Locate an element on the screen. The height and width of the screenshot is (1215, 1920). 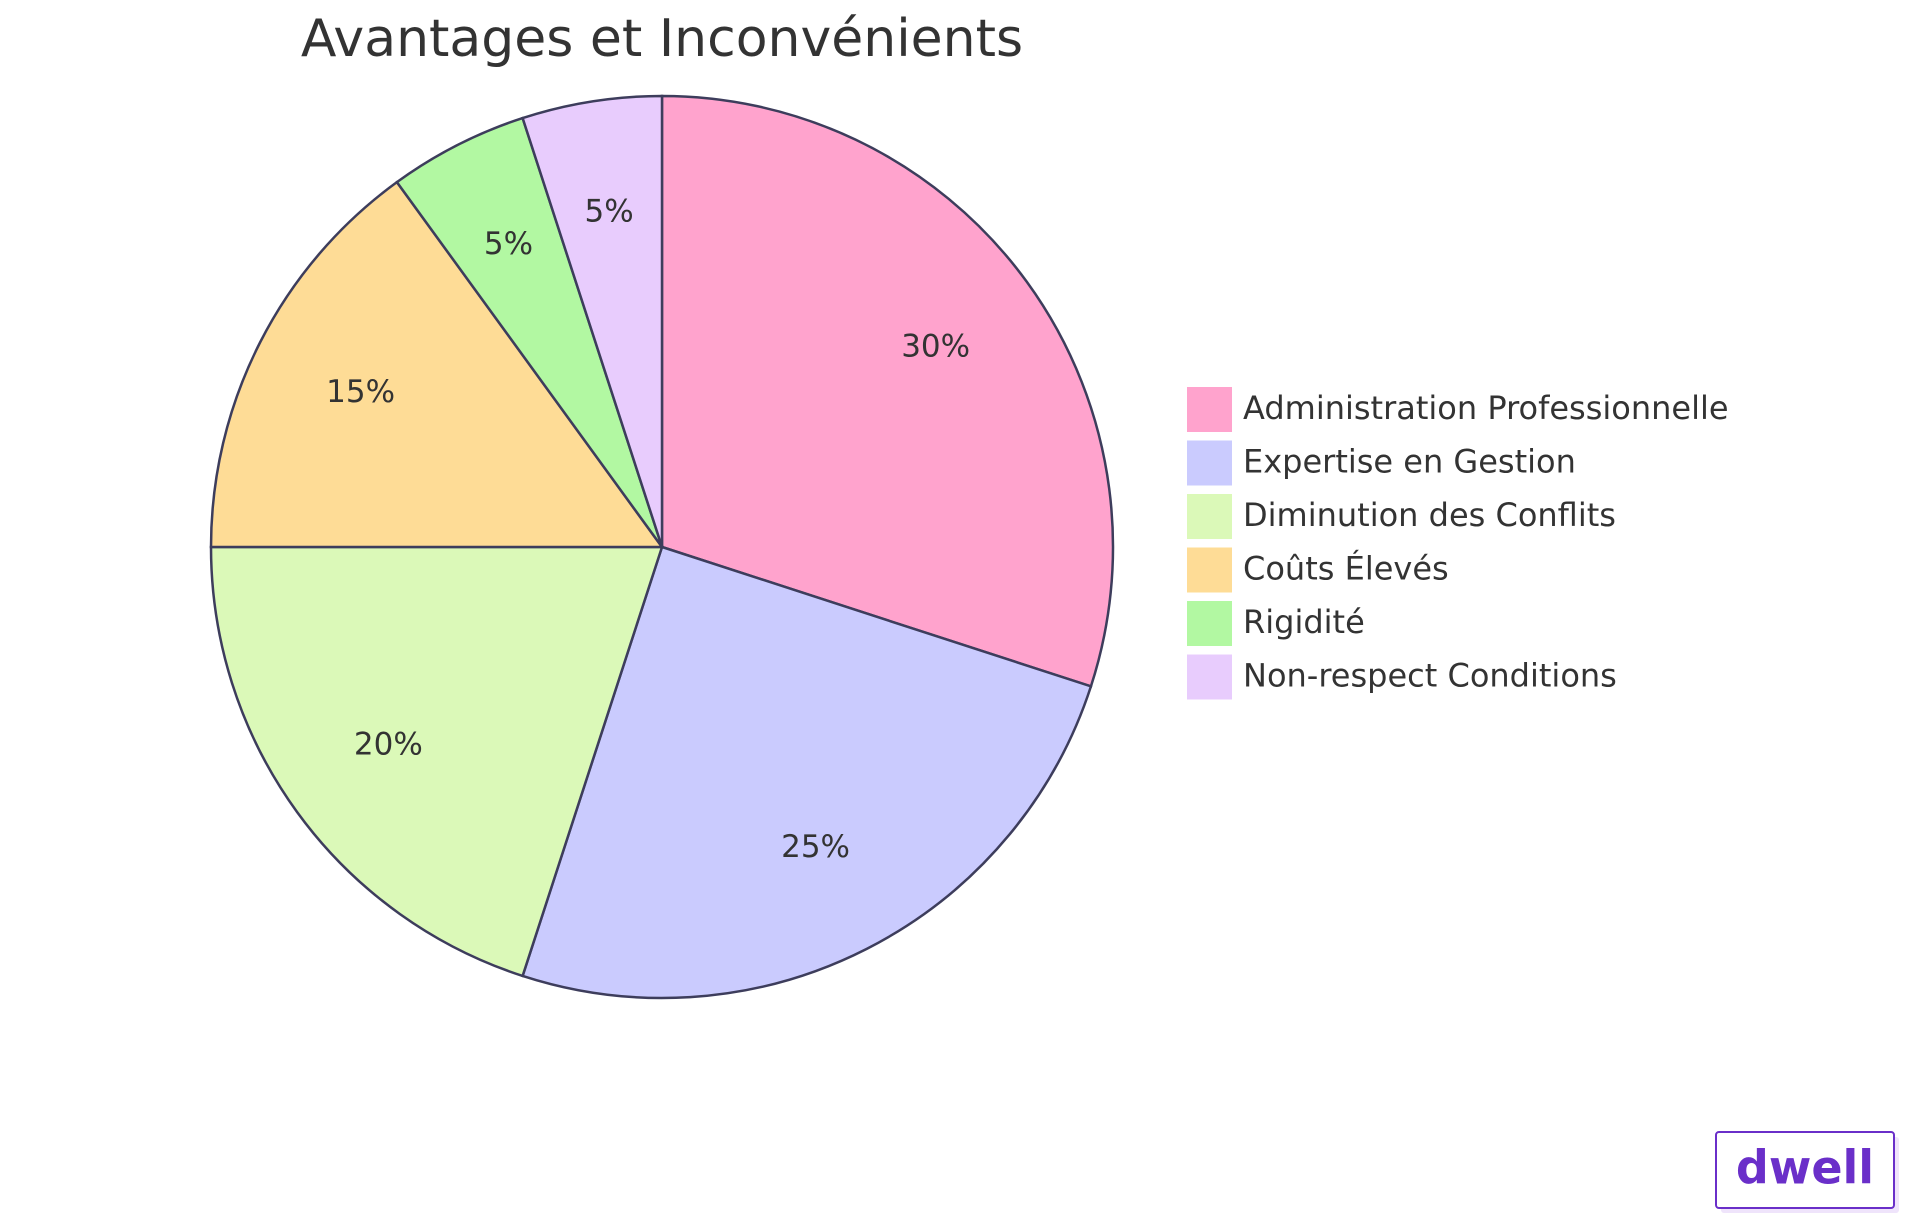
logo-box is located at coordinates (1805, 1170).